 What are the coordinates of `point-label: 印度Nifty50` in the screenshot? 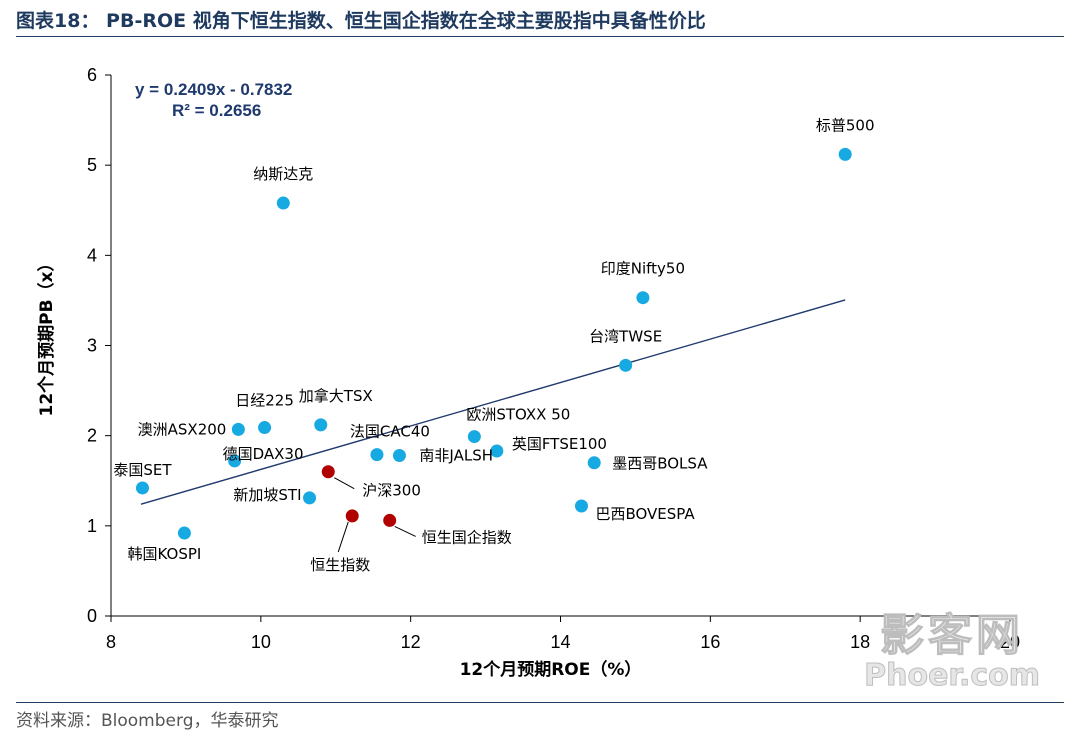 It's located at (643, 269).